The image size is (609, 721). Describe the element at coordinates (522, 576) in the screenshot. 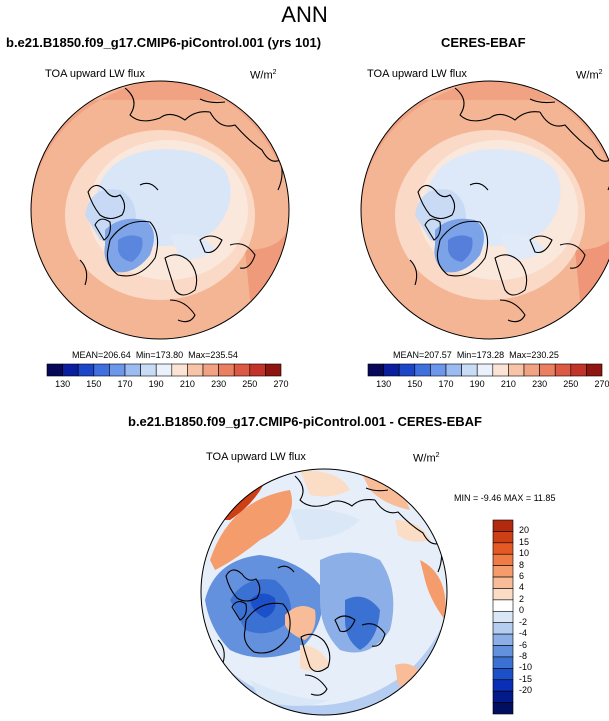

I see `diff-colorbar-tick-label: 6` at that location.